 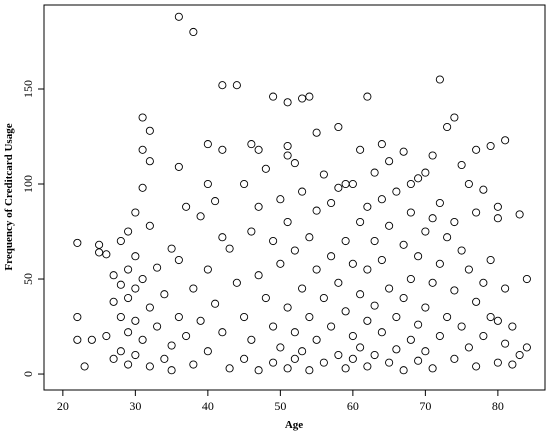 I want to click on x-tick-label: 60, so click(x=353, y=406).